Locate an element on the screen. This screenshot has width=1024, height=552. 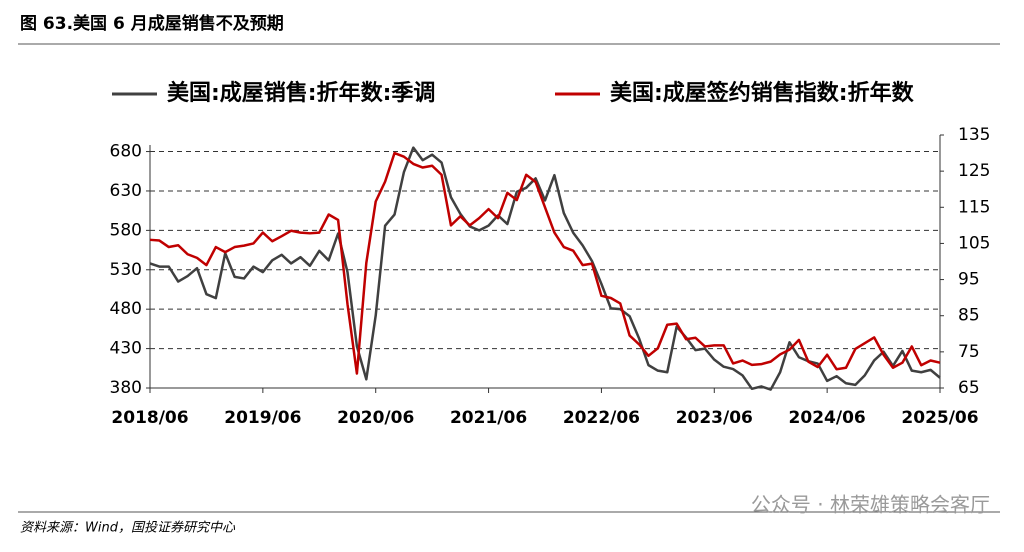
x-tick-label: 2025/06 is located at coordinates (939, 418).